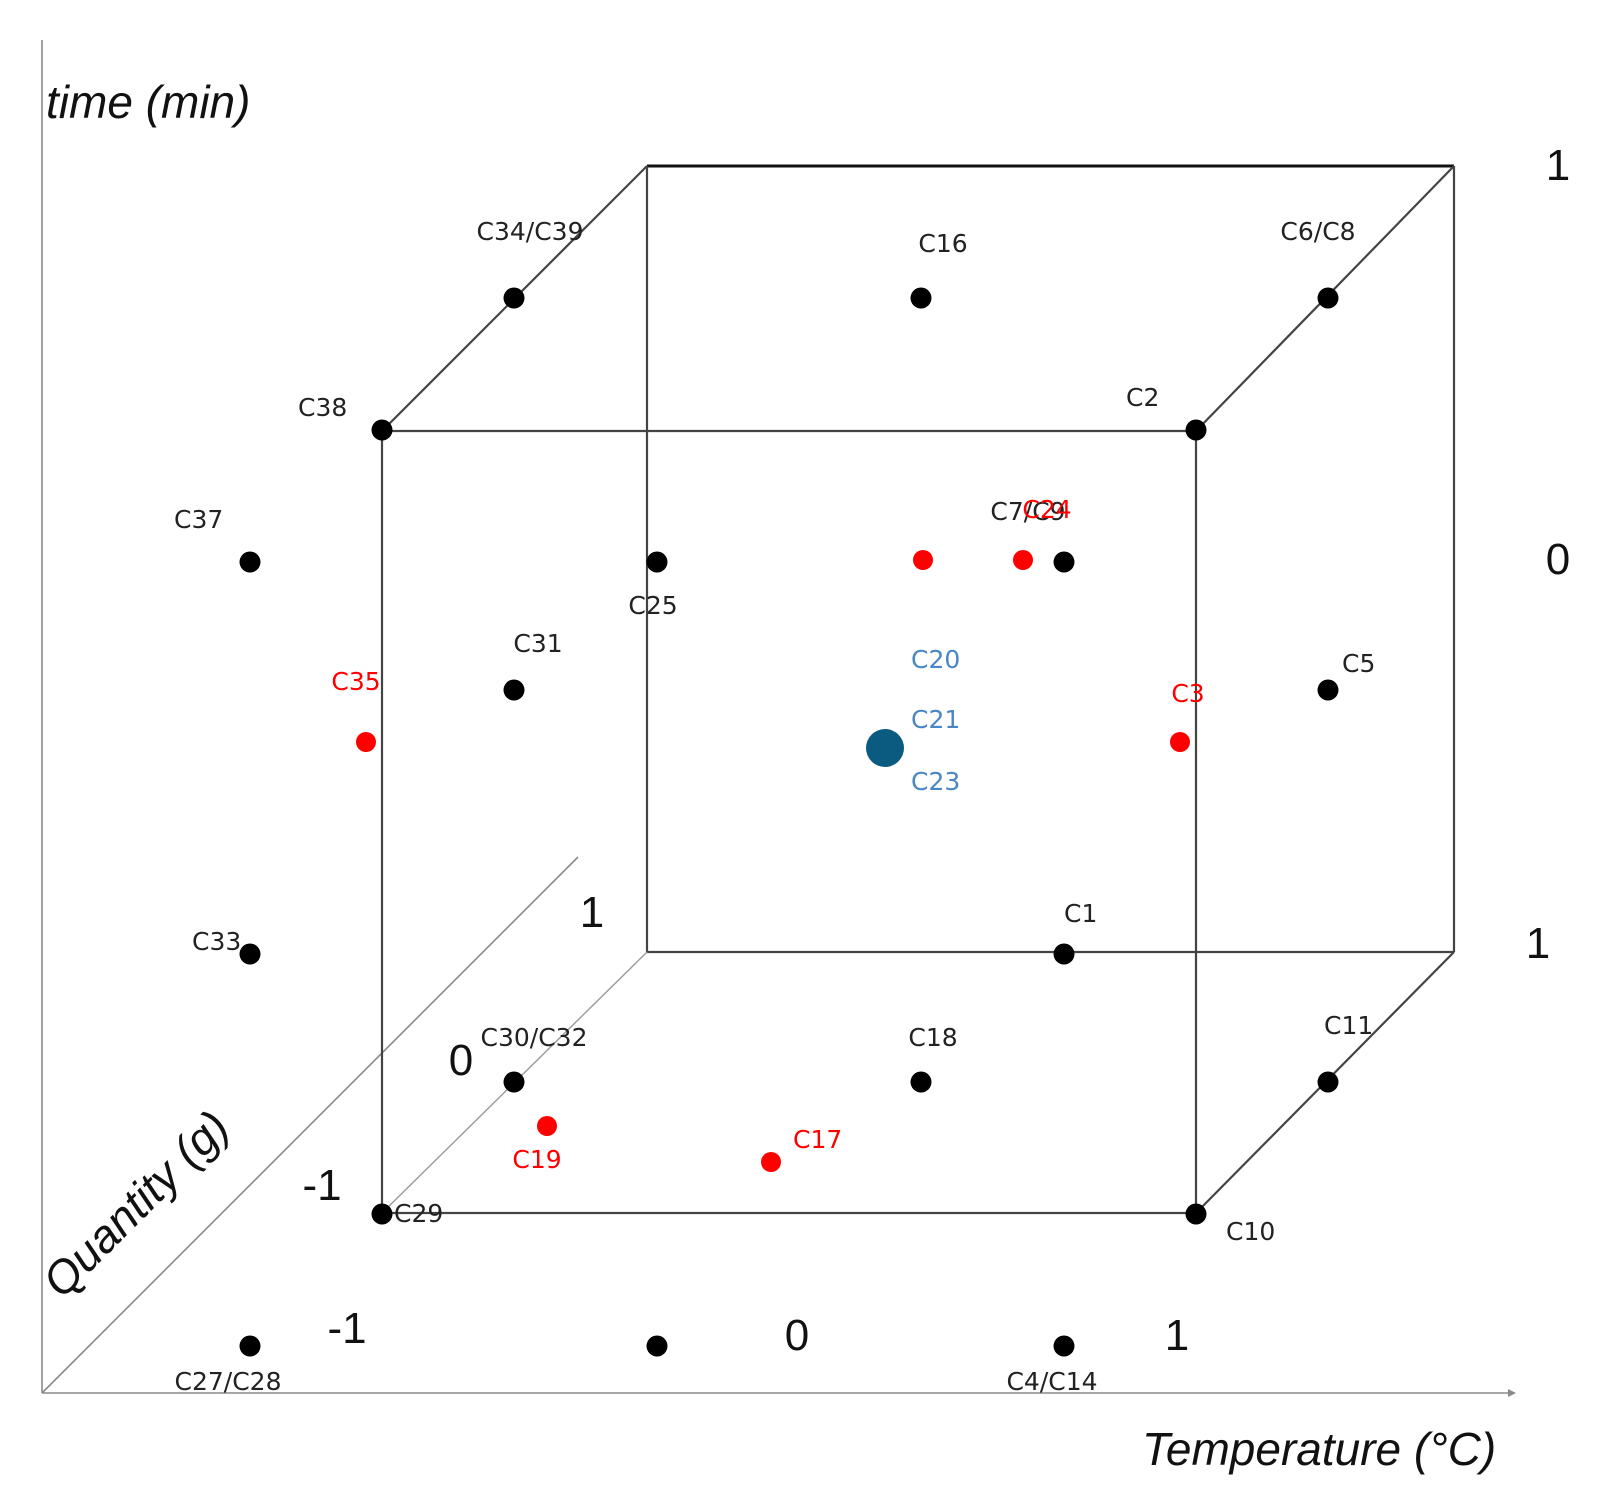  I want to click on factorial-point-c33, so click(250, 954).